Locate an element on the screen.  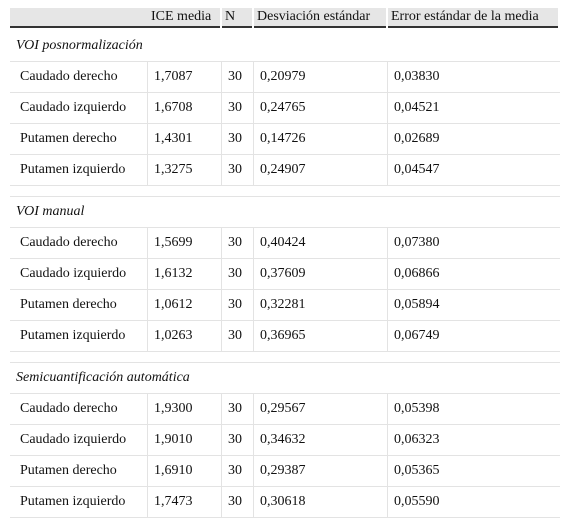
cell-value: 0,07380 is located at coordinates (474, 243).